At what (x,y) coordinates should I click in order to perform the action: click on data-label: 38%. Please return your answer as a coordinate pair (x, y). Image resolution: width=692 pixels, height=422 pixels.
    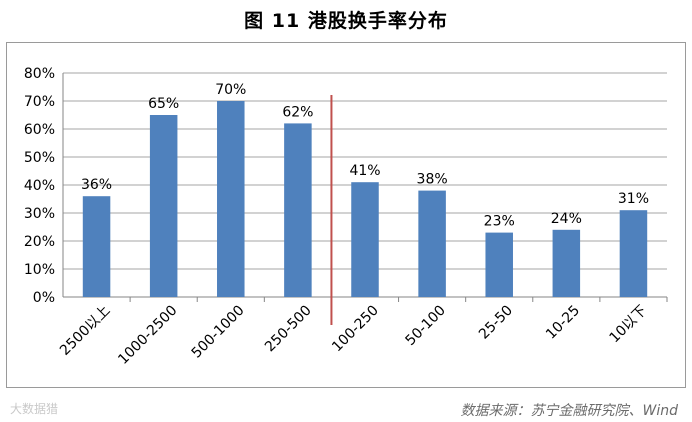
    Looking at the image, I should click on (432, 180).